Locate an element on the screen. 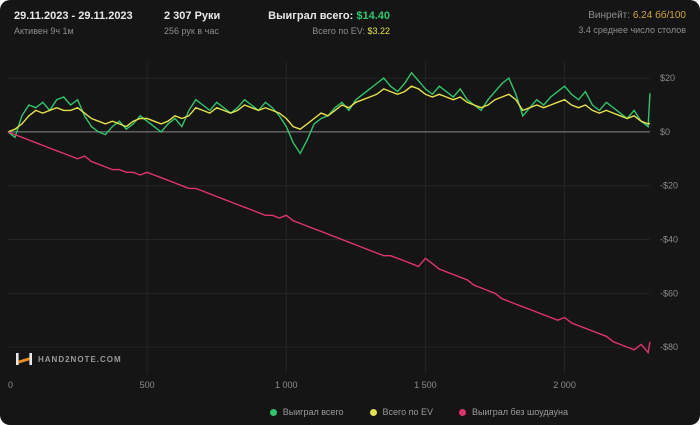 Image resolution: width=700 pixels, height=425 pixels. avg-tables: 3.4 среднее число столов is located at coordinates (632, 30).